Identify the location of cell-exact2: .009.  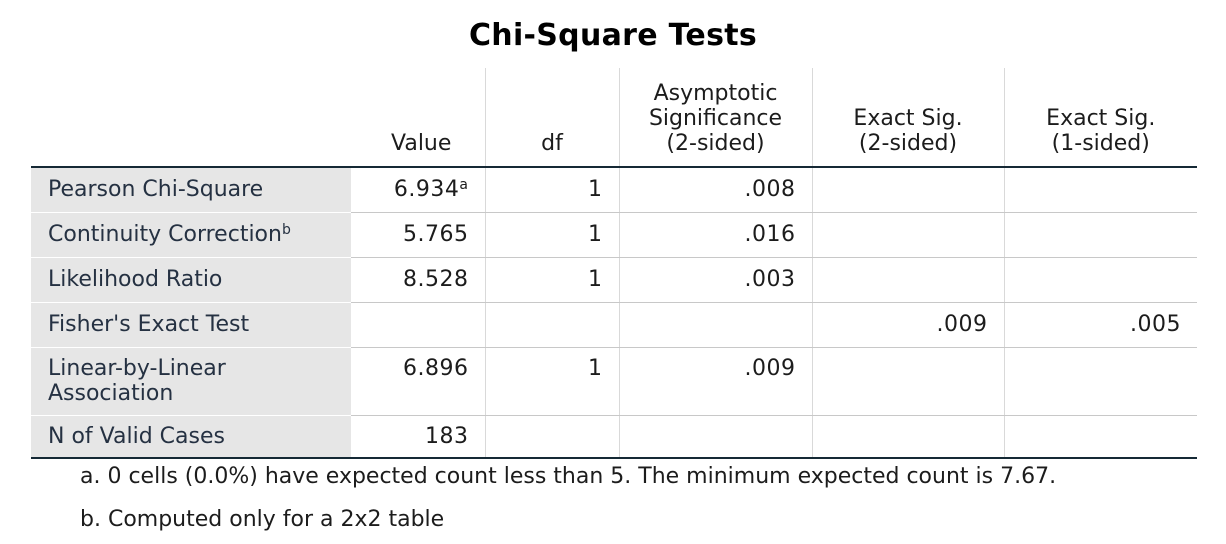
(907, 325).